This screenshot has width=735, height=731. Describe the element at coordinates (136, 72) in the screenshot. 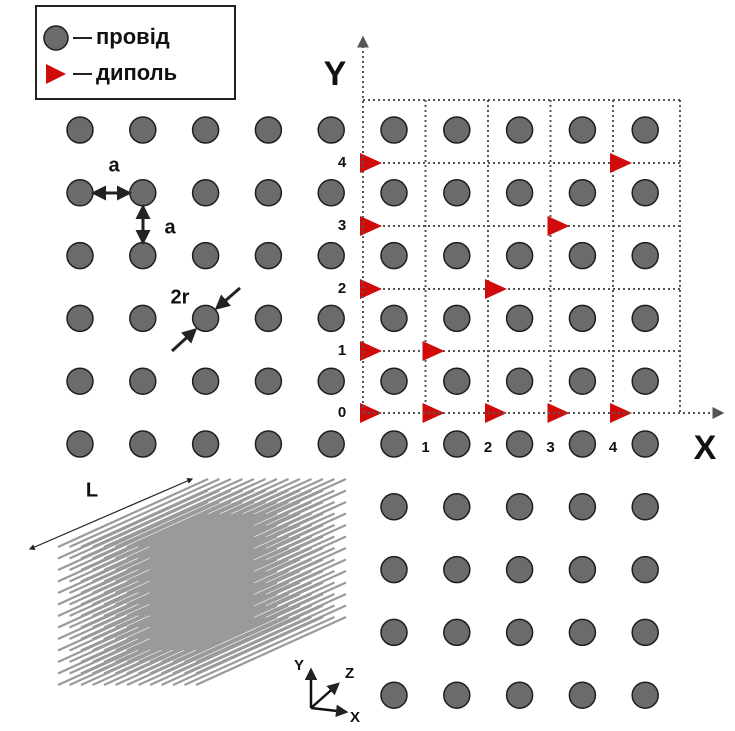

I see `legend-label: диполь` at that location.